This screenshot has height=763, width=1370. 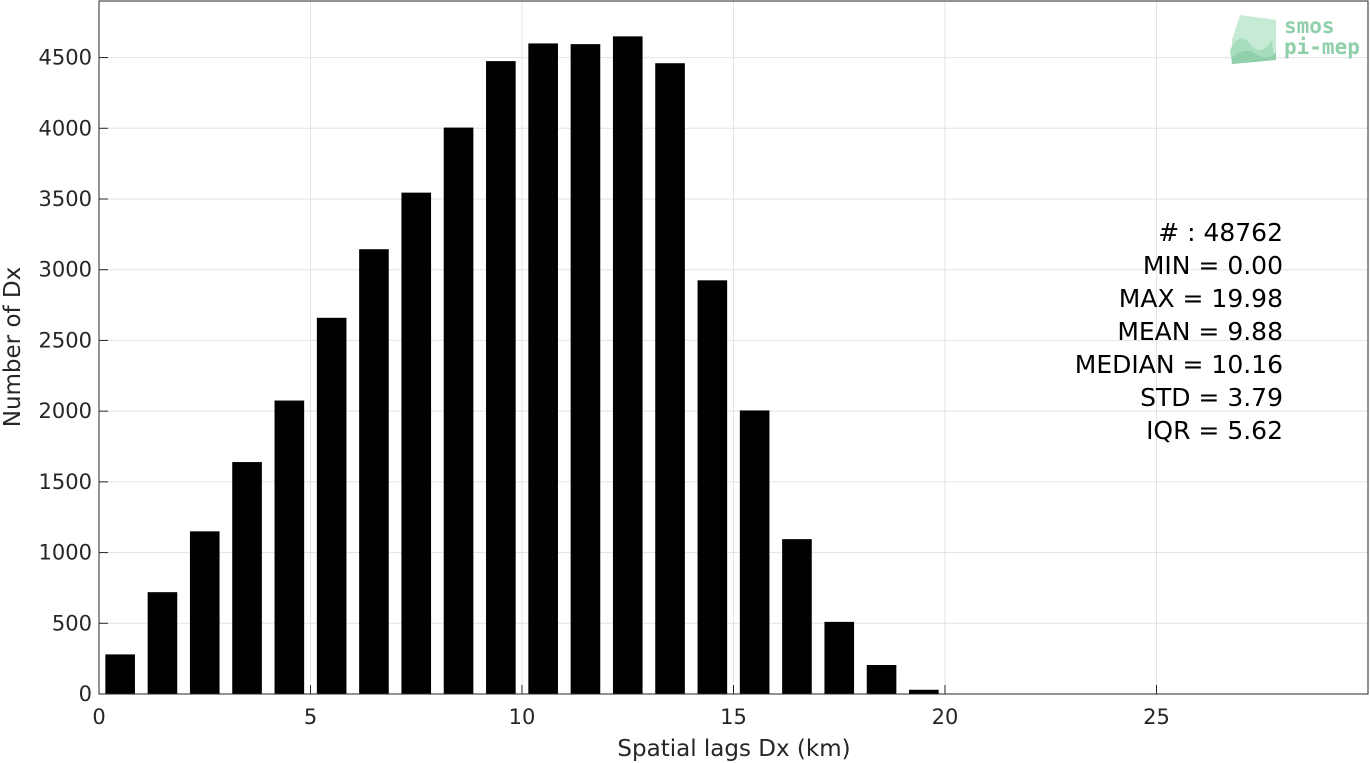 What do you see at coordinates (65, 482) in the screenshot?
I see `y-tick-label: 1500` at bounding box center [65, 482].